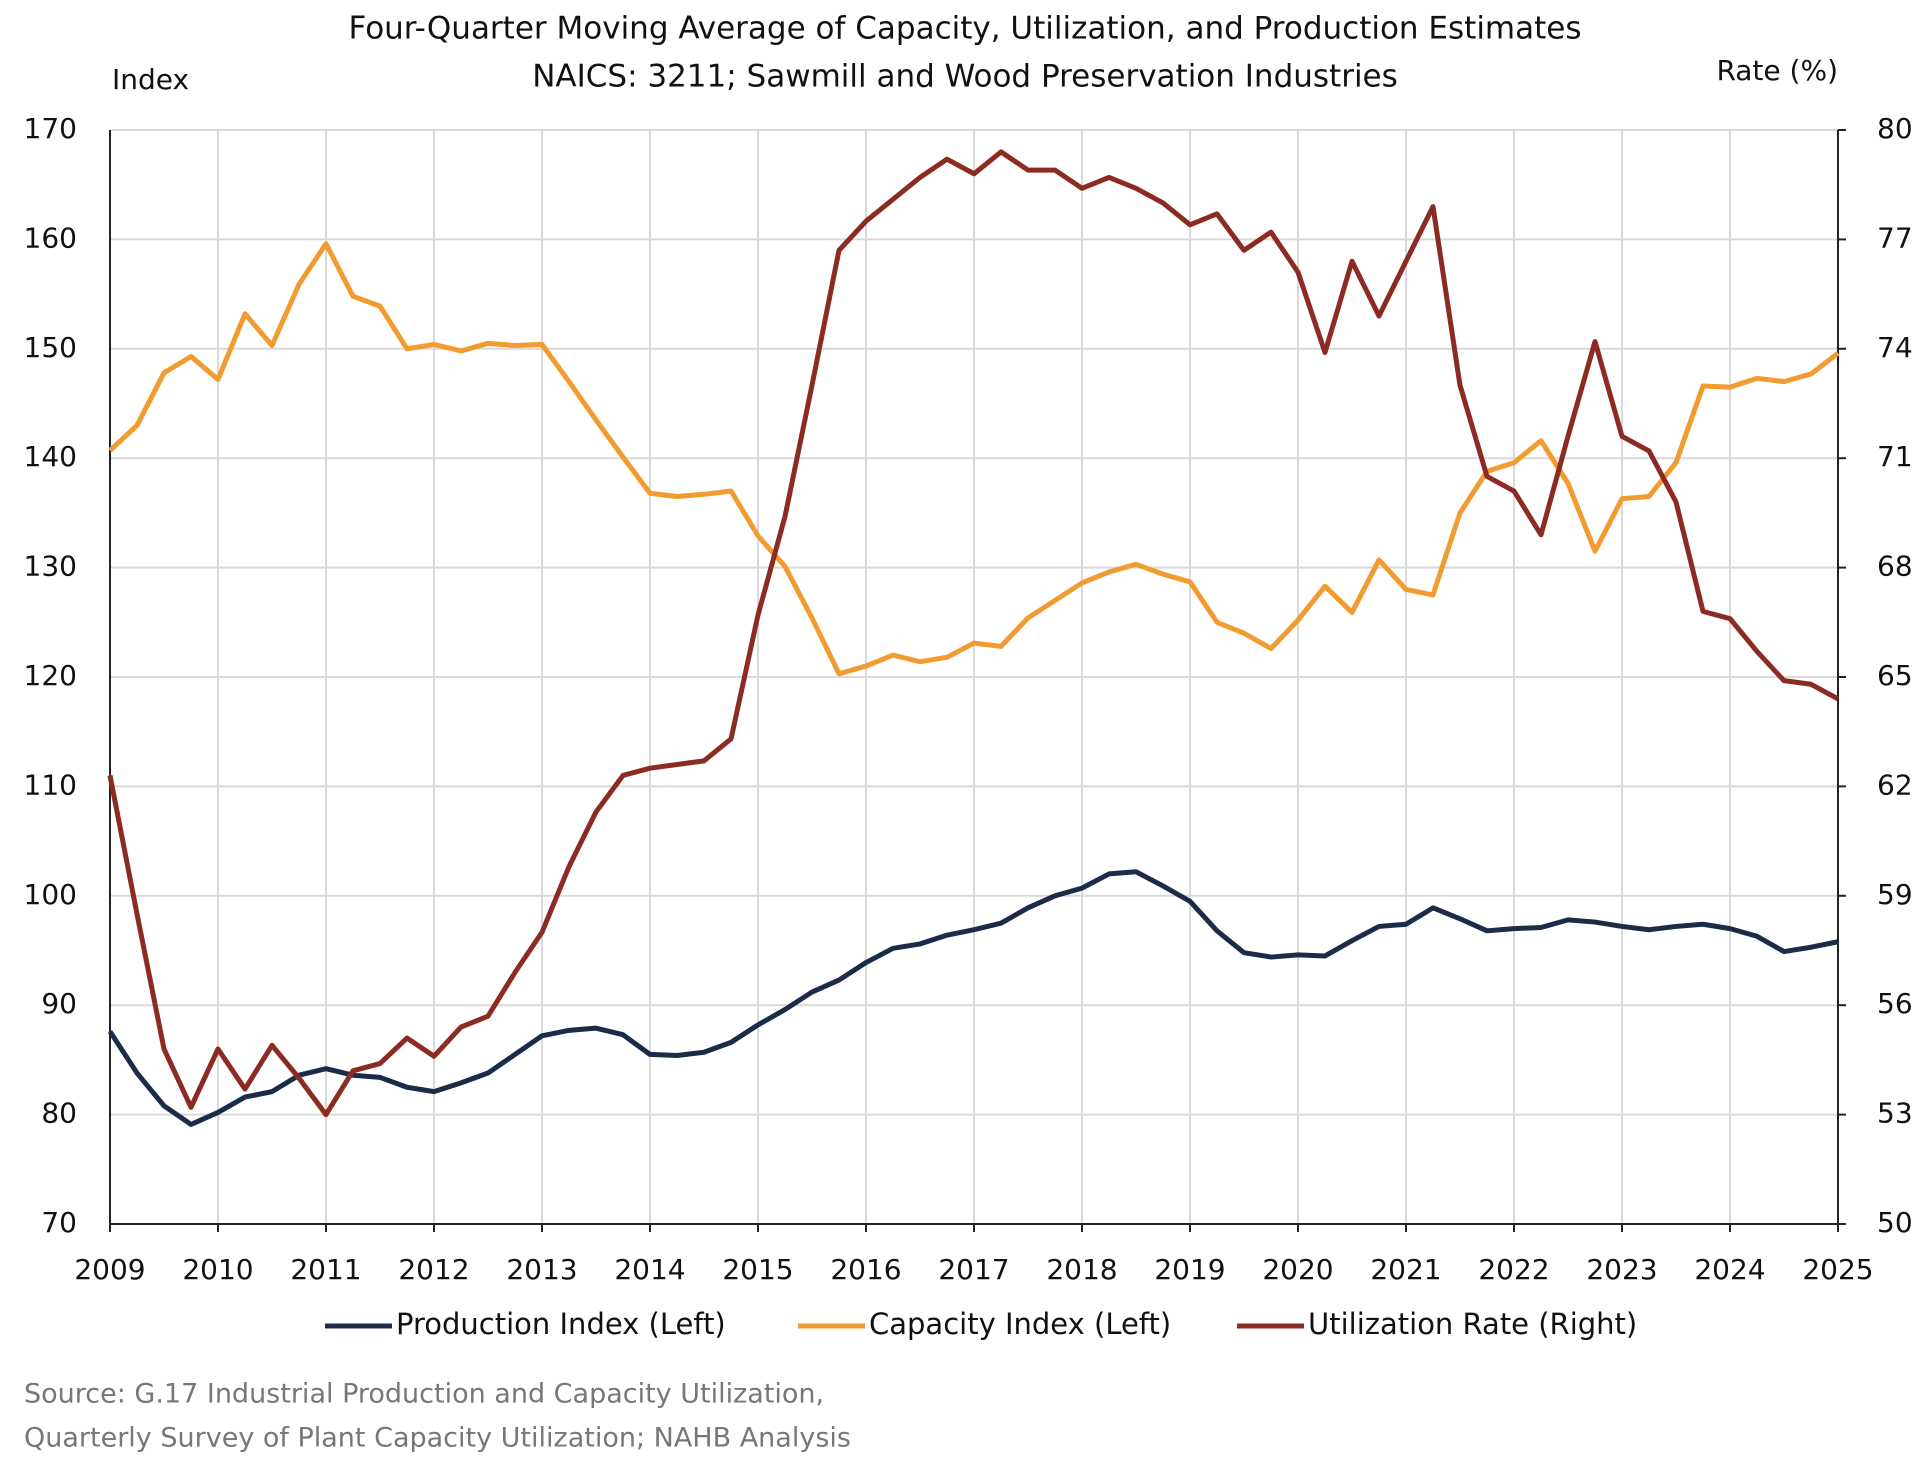 This screenshot has height=1464, width=1920. Describe the element at coordinates (59, 1113) in the screenshot. I see `y-tick-label: 80` at that location.